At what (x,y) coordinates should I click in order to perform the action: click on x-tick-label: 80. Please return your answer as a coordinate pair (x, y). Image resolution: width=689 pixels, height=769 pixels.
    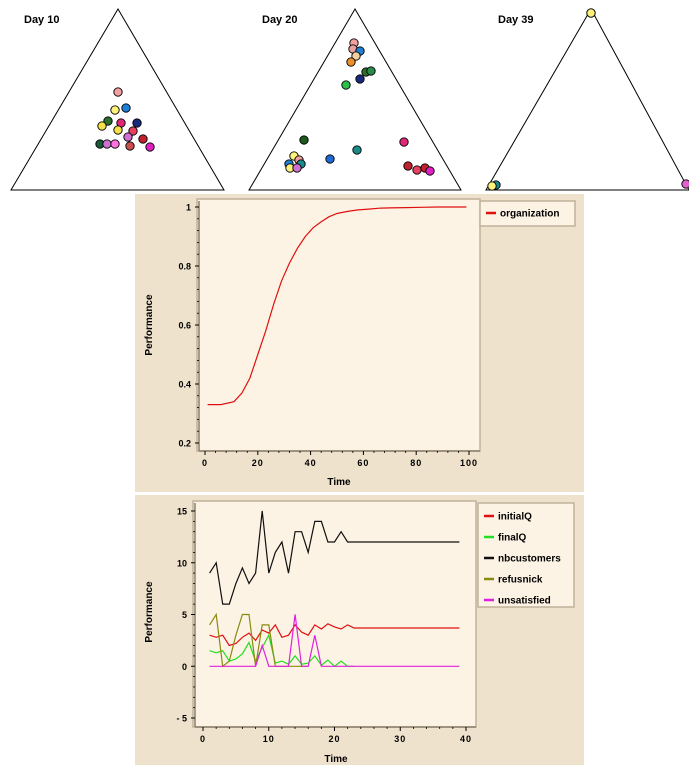
    Looking at the image, I should click on (416, 463).